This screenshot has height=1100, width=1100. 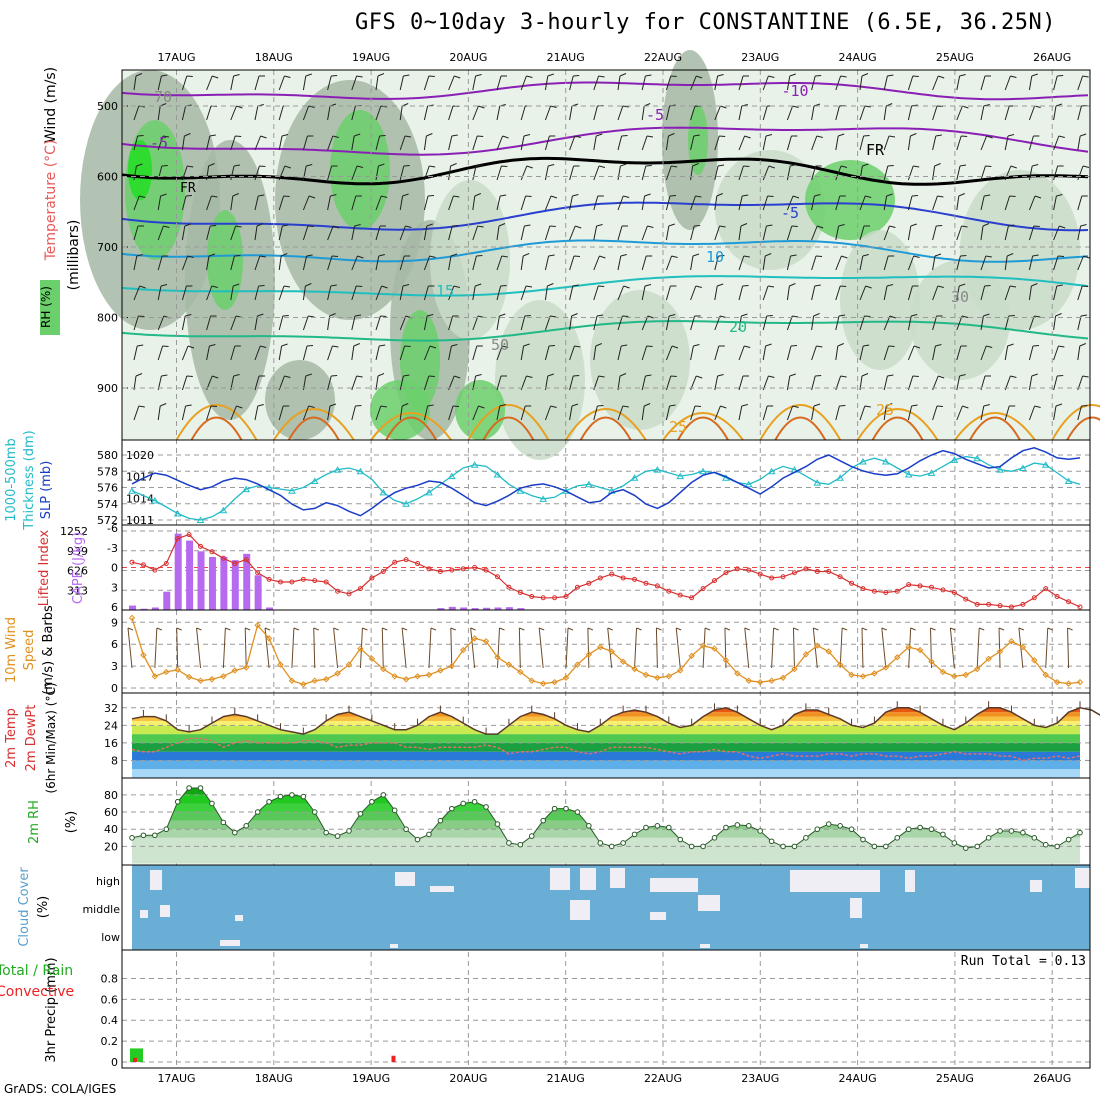 What do you see at coordinates (107, 455) in the screenshot?
I see `yaxis-tick-thickness-580: 580` at bounding box center [107, 455].